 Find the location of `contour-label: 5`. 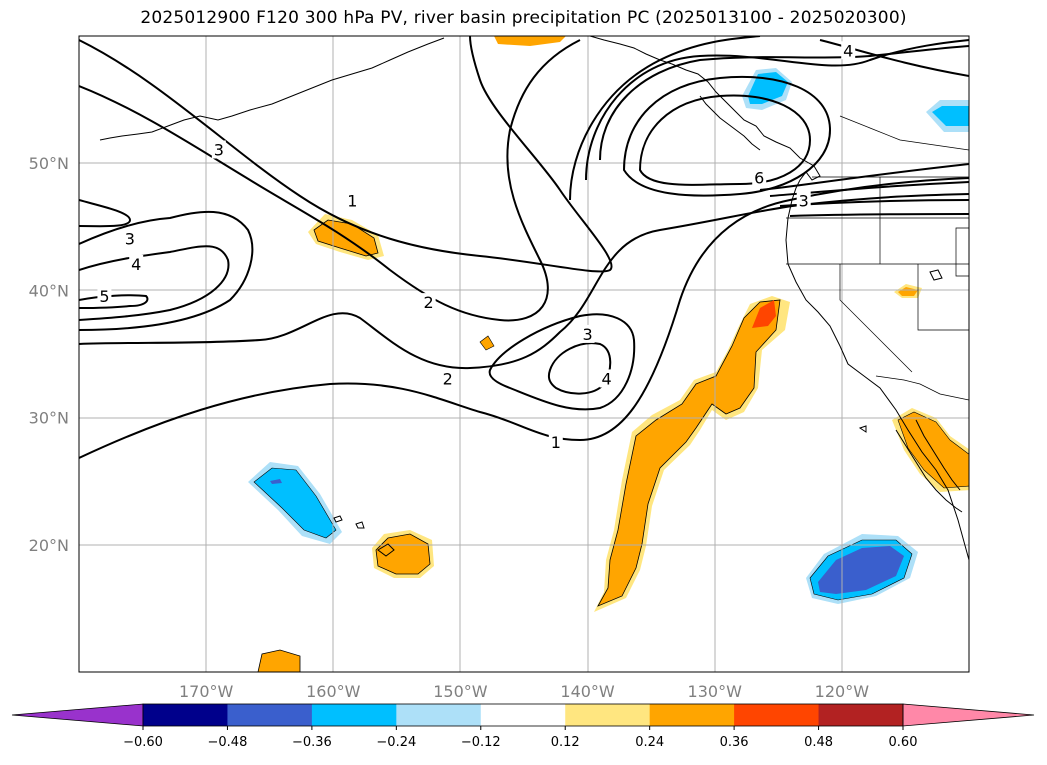

contour-label: 5 is located at coordinates (104, 296).